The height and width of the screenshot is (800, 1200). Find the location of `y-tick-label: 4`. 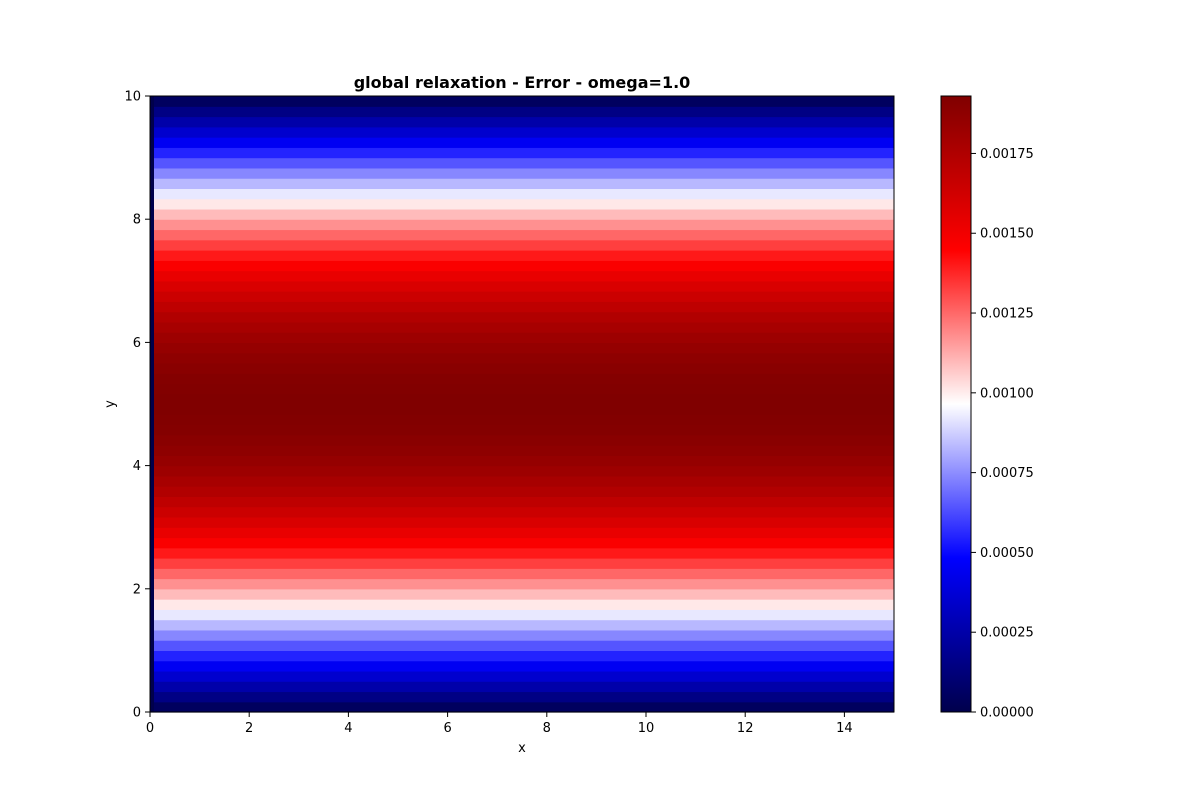

y-tick-label: 4 is located at coordinates (137, 466).